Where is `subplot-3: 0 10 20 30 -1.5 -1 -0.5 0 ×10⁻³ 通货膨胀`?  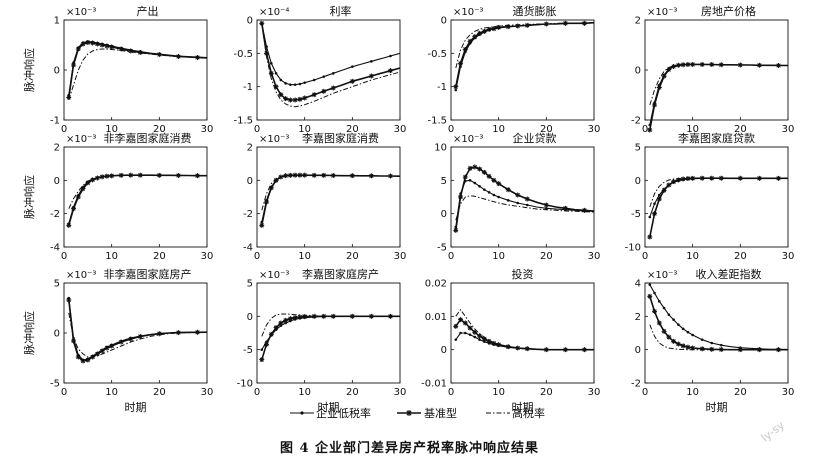 subplot-3: 0 10 20 30 -1.5 -1 -0.5 0 ×10⁻³ 通货膨胀 is located at coordinates (513, 69).